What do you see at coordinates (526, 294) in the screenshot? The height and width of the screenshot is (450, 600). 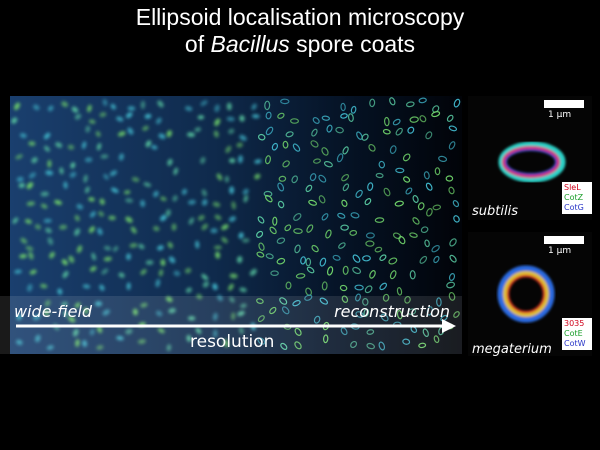 I see `megaterium-spore-ring` at bounding box center [526, 294].